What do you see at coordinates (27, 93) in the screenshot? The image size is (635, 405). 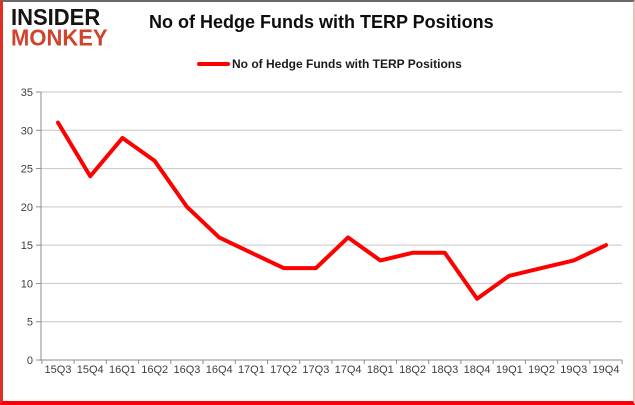 I see `y-tick-label: 35` at bounding box center [27, 93].